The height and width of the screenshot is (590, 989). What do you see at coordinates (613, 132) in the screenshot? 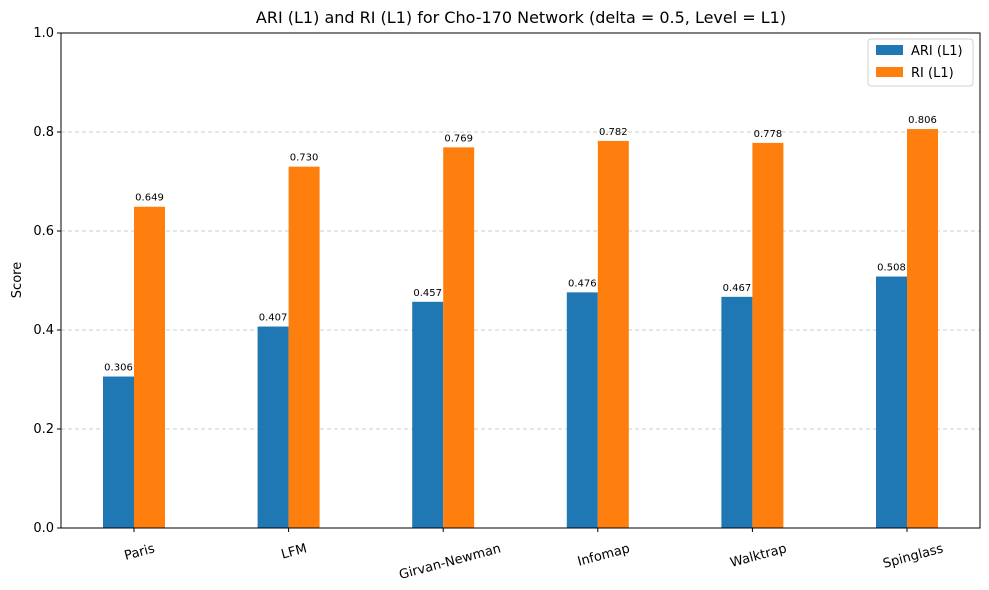
I see `data-label: 0.782` at bounding box center [613, 132].